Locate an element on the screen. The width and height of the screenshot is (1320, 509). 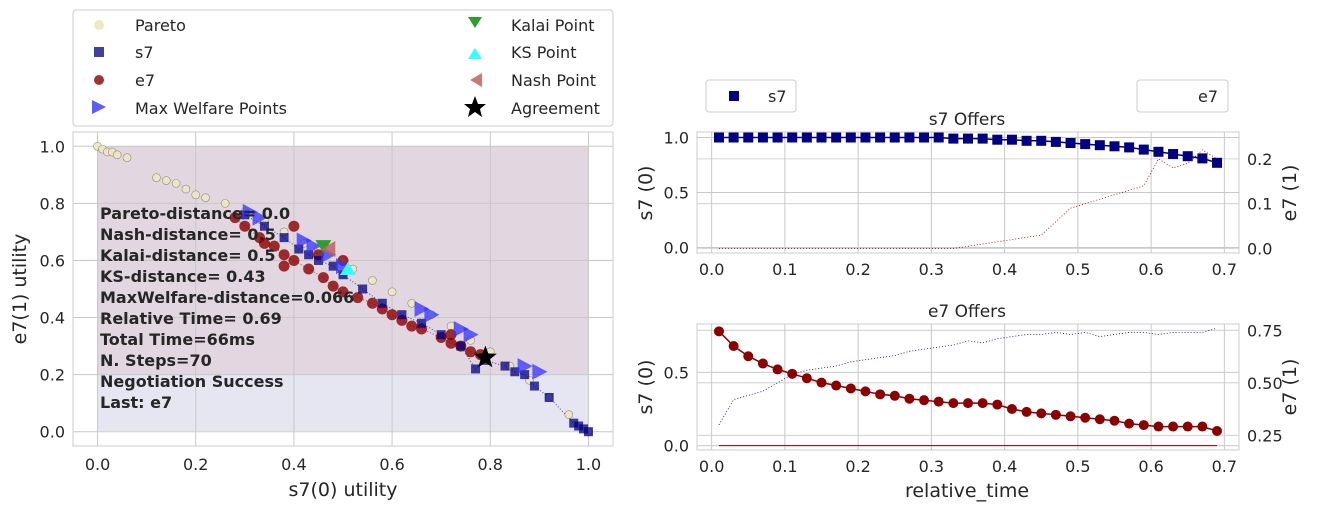
legend-label-pareto: Pareto is located at coordinates (160, 25).